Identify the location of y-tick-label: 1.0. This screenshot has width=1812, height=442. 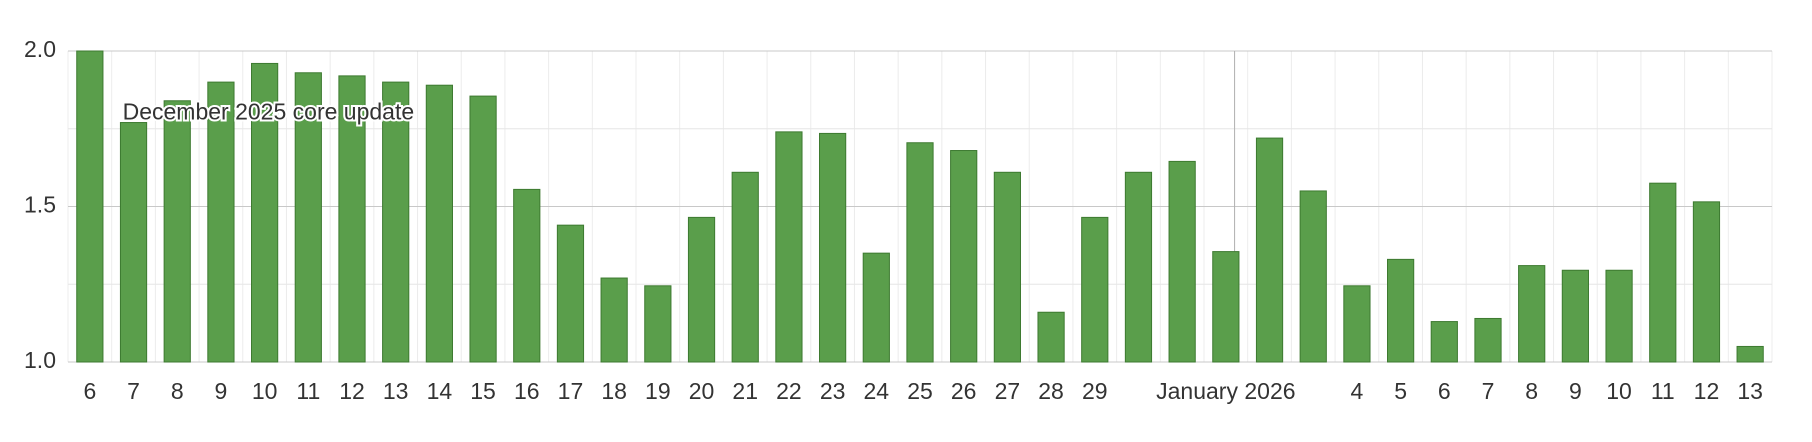
(40, 360).